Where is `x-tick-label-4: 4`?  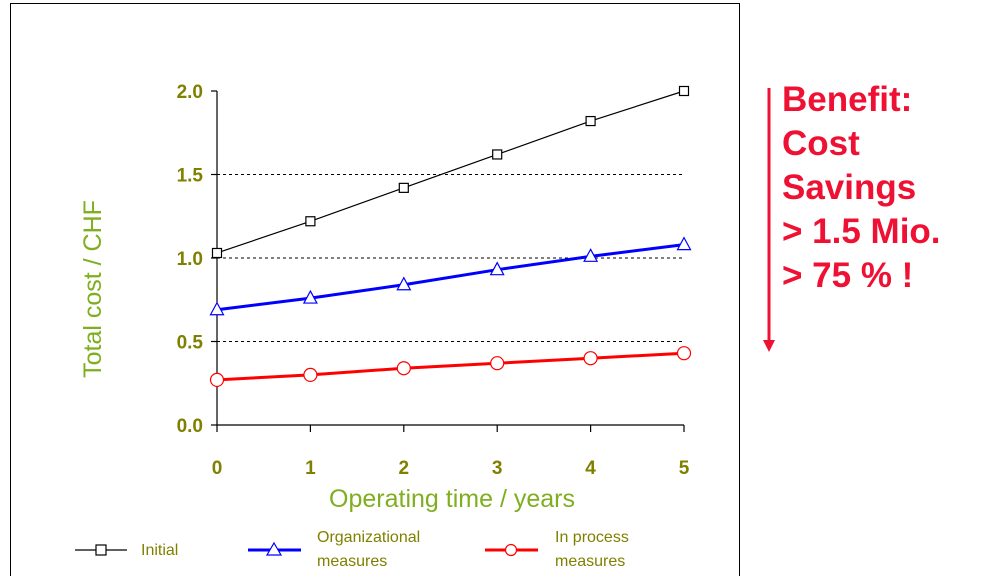
x-tick-label-4: 4 is located at coordinates (590, 468).